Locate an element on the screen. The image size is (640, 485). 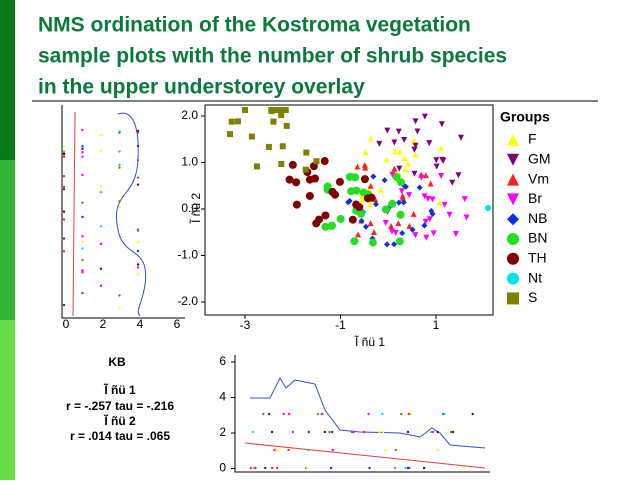
stats-title: KB is located at coordinates (117, 362).